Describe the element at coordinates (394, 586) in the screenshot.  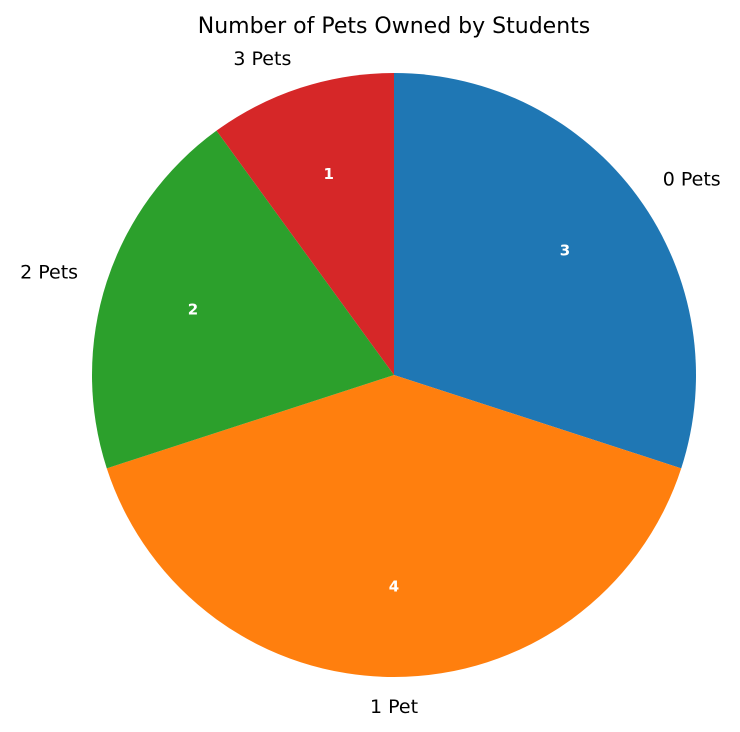
I see `value-label-1-pet: 4` at that location.